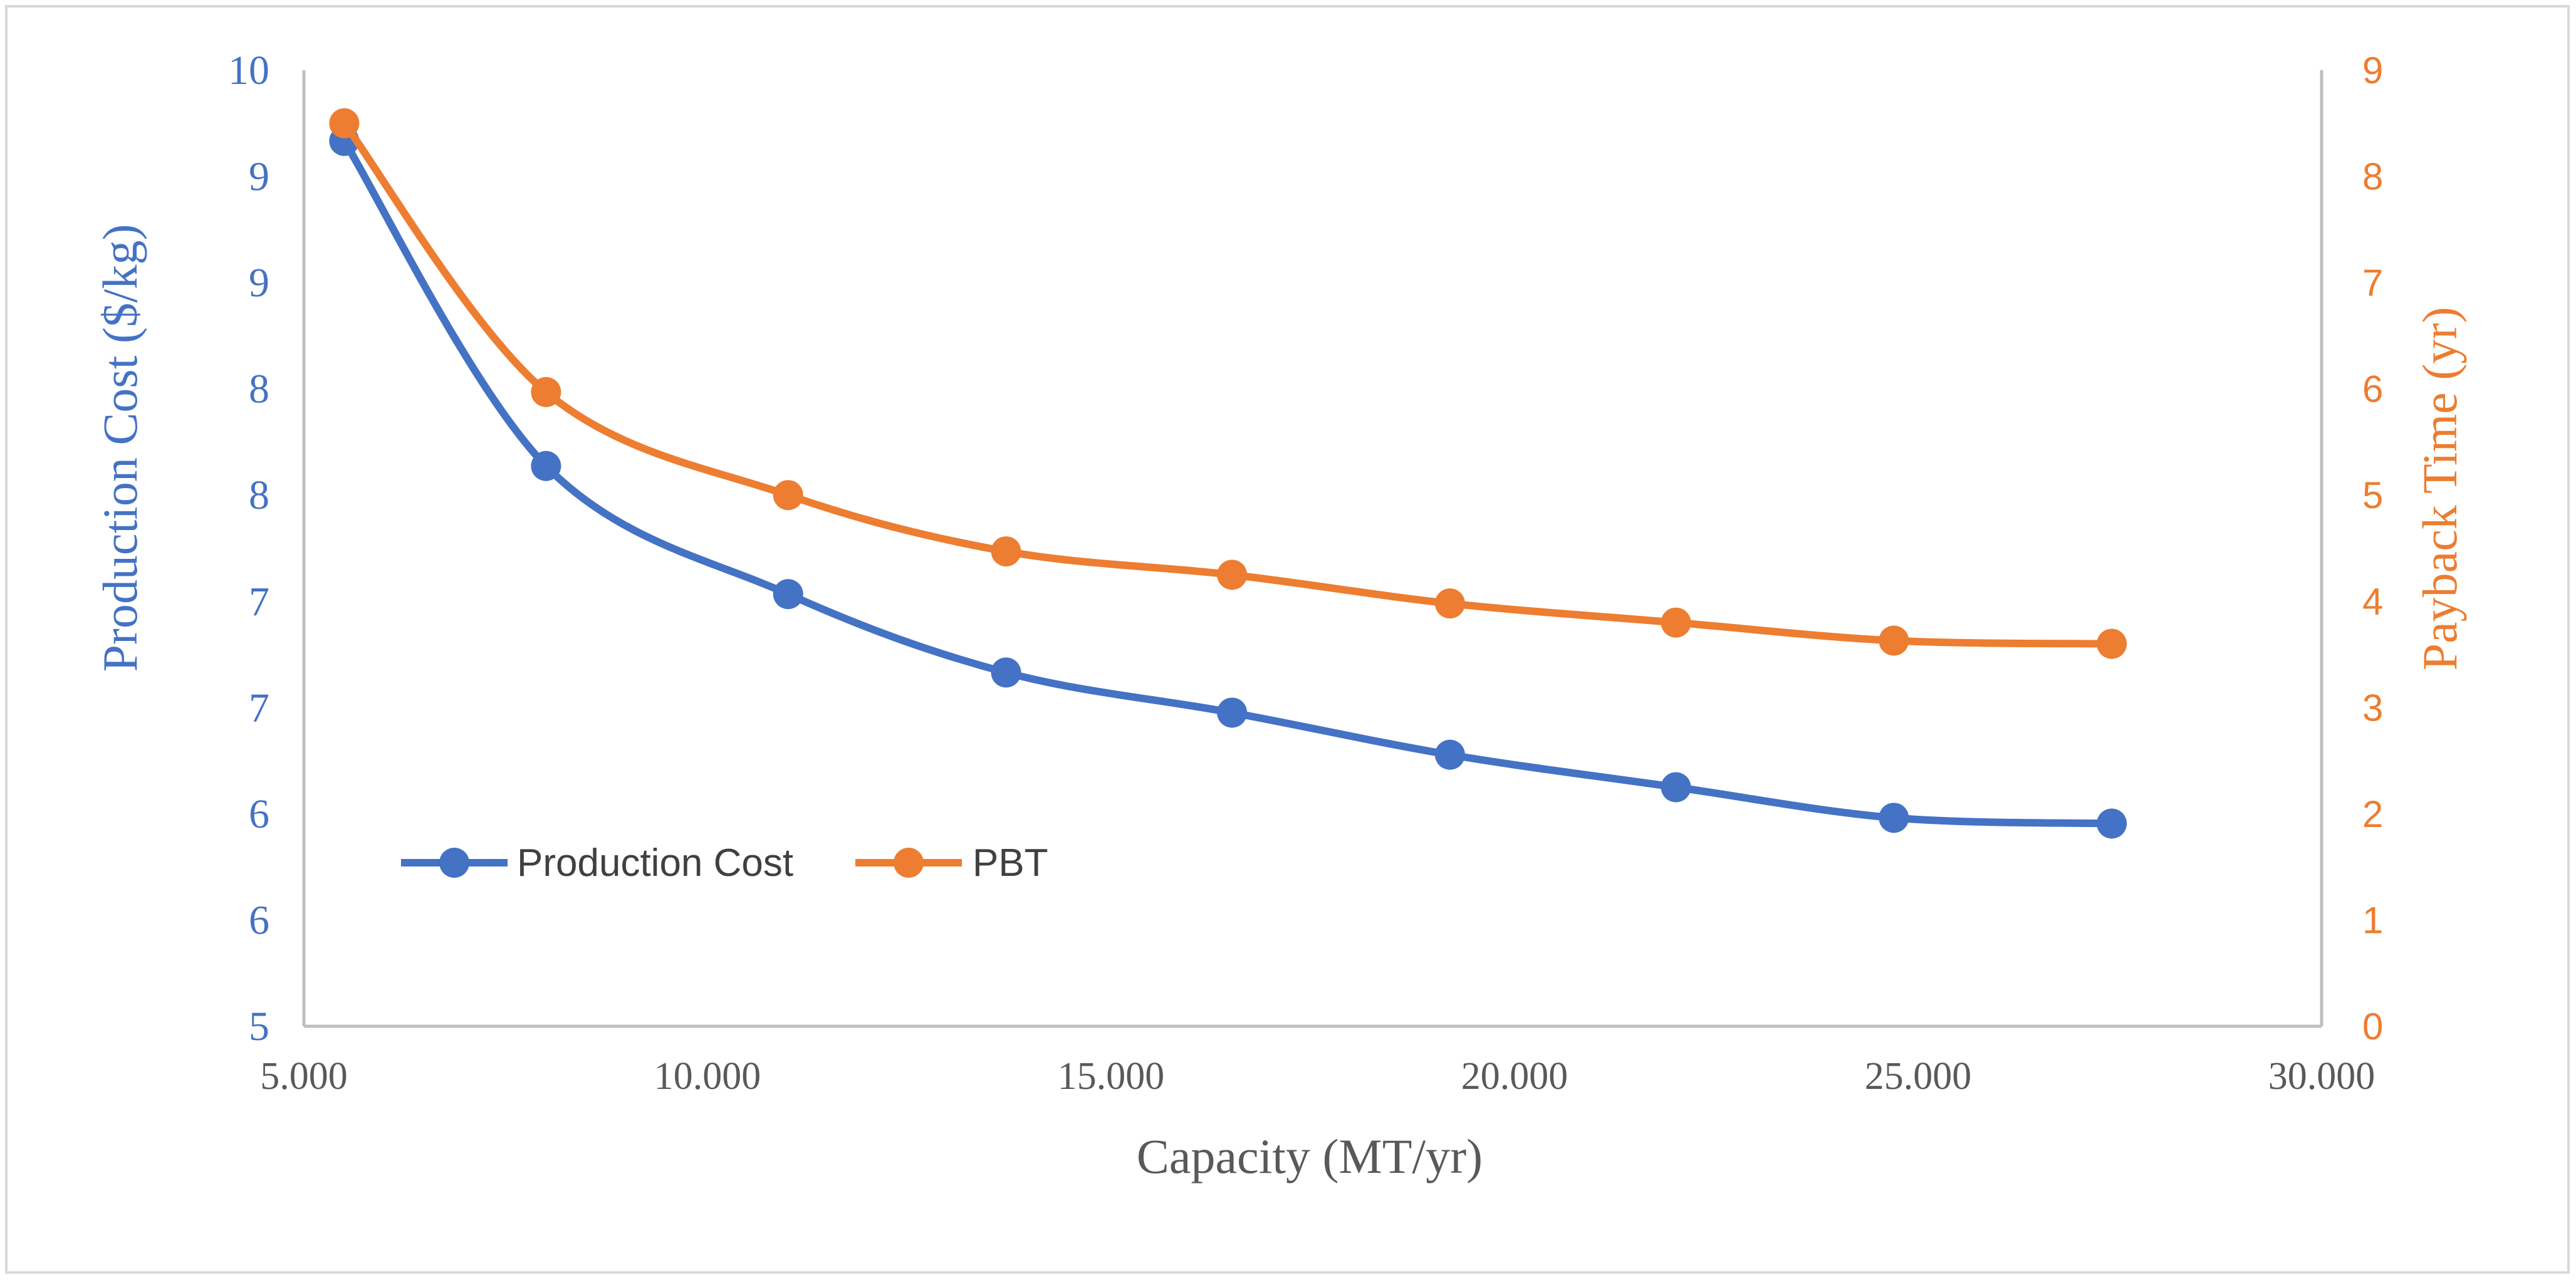 The width and height of the screenshot is (2576, 1280). I want to click on y-tick-label-right: 9, so click(2372, 70).